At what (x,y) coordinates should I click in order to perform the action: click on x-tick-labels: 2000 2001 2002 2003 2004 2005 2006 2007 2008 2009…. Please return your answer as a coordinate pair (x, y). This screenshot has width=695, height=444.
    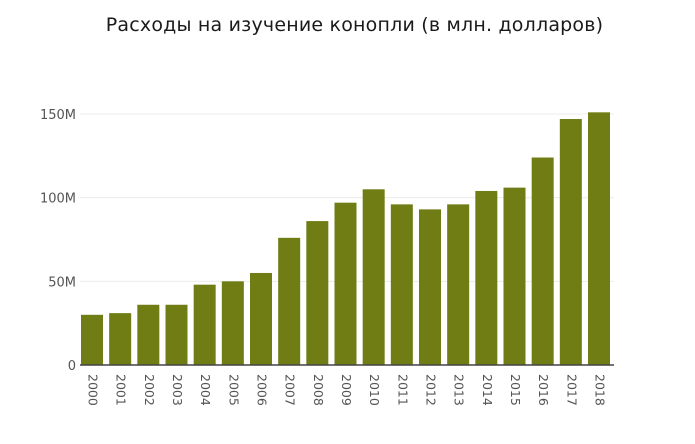
    Looking at the image, I should click on (347, 390).